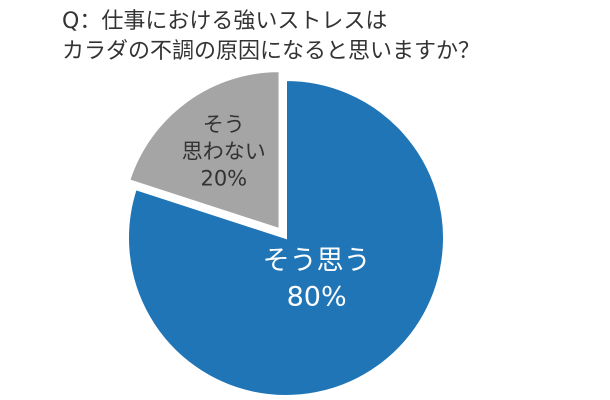 This screenshot has height=400, width=610. Describe the element at coordinates (317, 261) in the screenshot. I see `slice-label: そう思う` at that location.